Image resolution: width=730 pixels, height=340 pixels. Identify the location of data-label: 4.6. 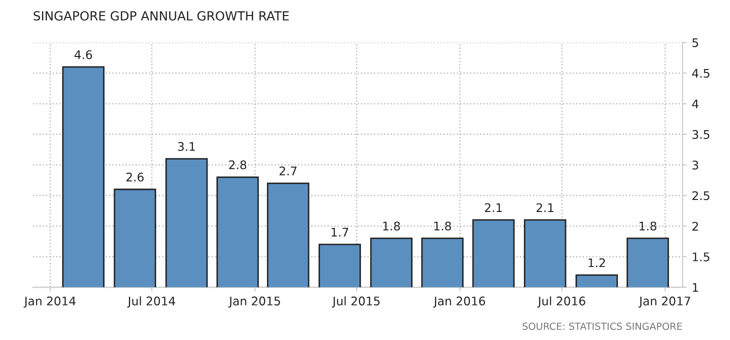
(83, 55).